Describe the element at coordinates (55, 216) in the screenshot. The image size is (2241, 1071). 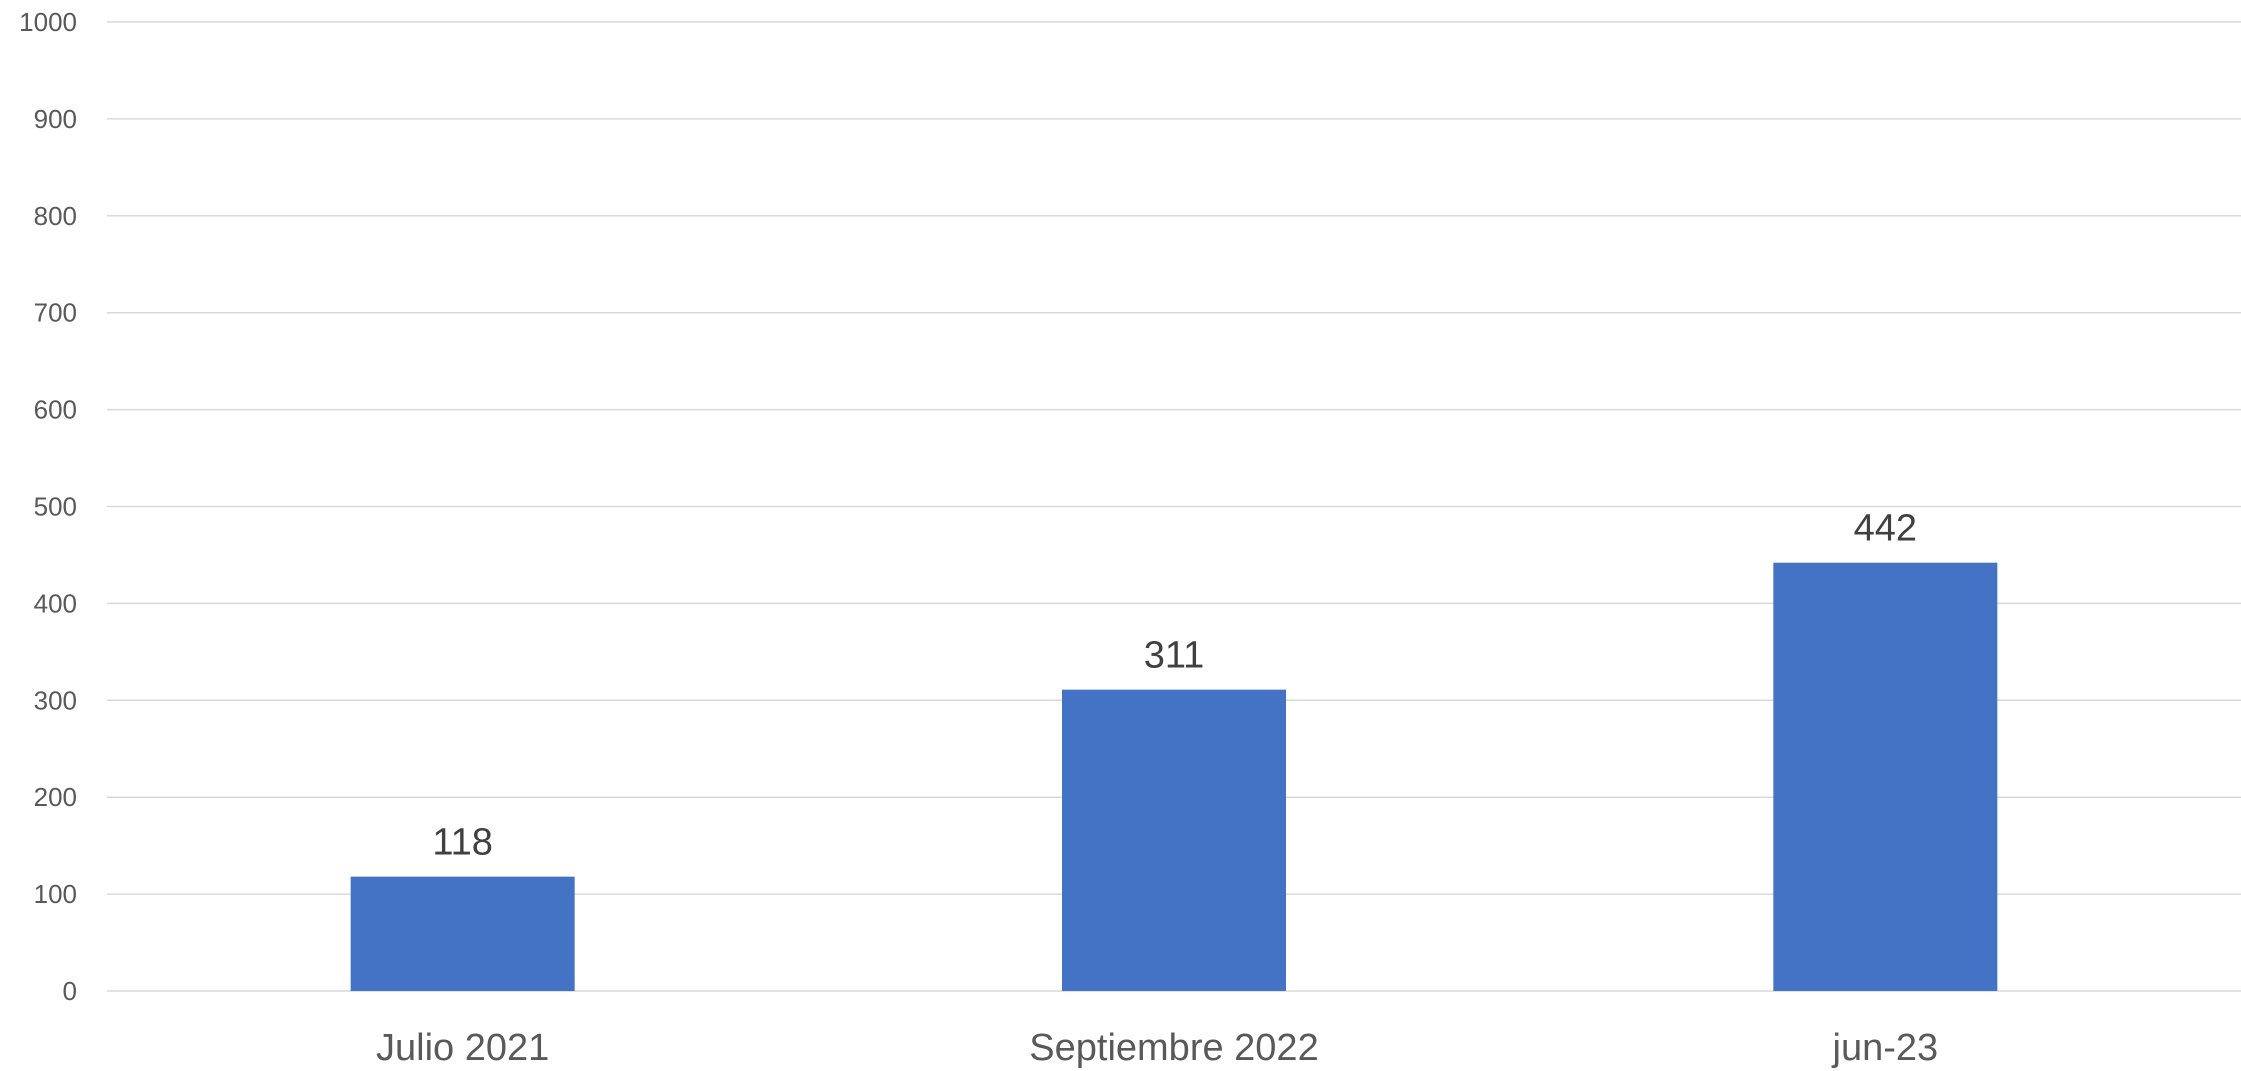
I see `y-tick-label: 800` at that location.